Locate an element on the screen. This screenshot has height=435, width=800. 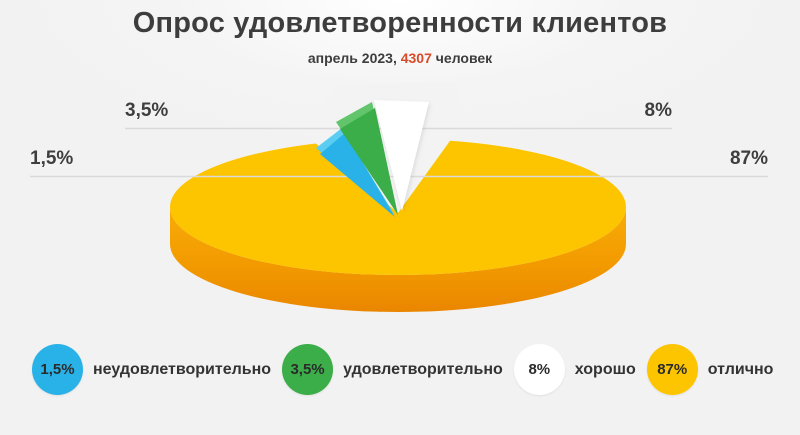
legend-item-good: 8% хорошо is located at coordinates (574, 369).